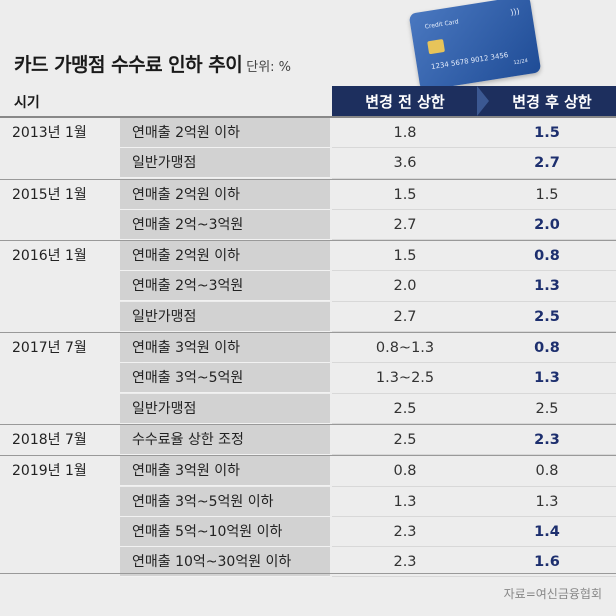  What do you see at coordinates (308, 117) in the screenshot?
I see `header-divider` at bounding box center [308, 117].